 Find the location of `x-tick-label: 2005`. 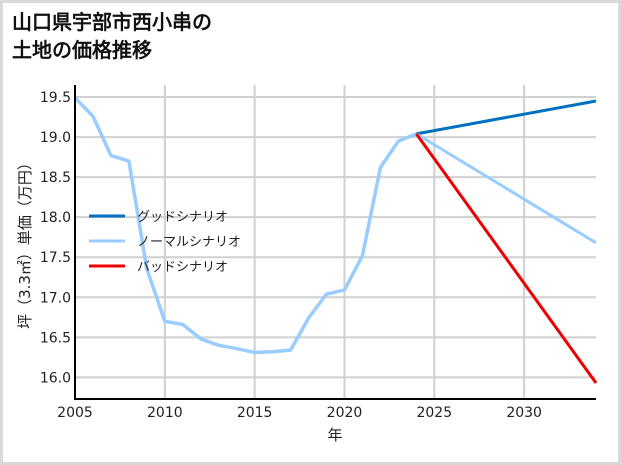

x-tick-label: 2005 is located at coordinates (75, 413).